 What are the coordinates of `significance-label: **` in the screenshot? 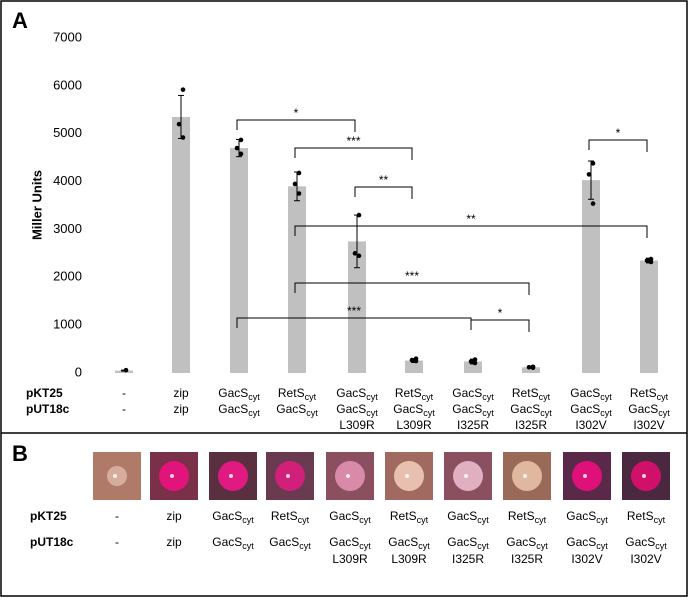 It's located at (471, 219).